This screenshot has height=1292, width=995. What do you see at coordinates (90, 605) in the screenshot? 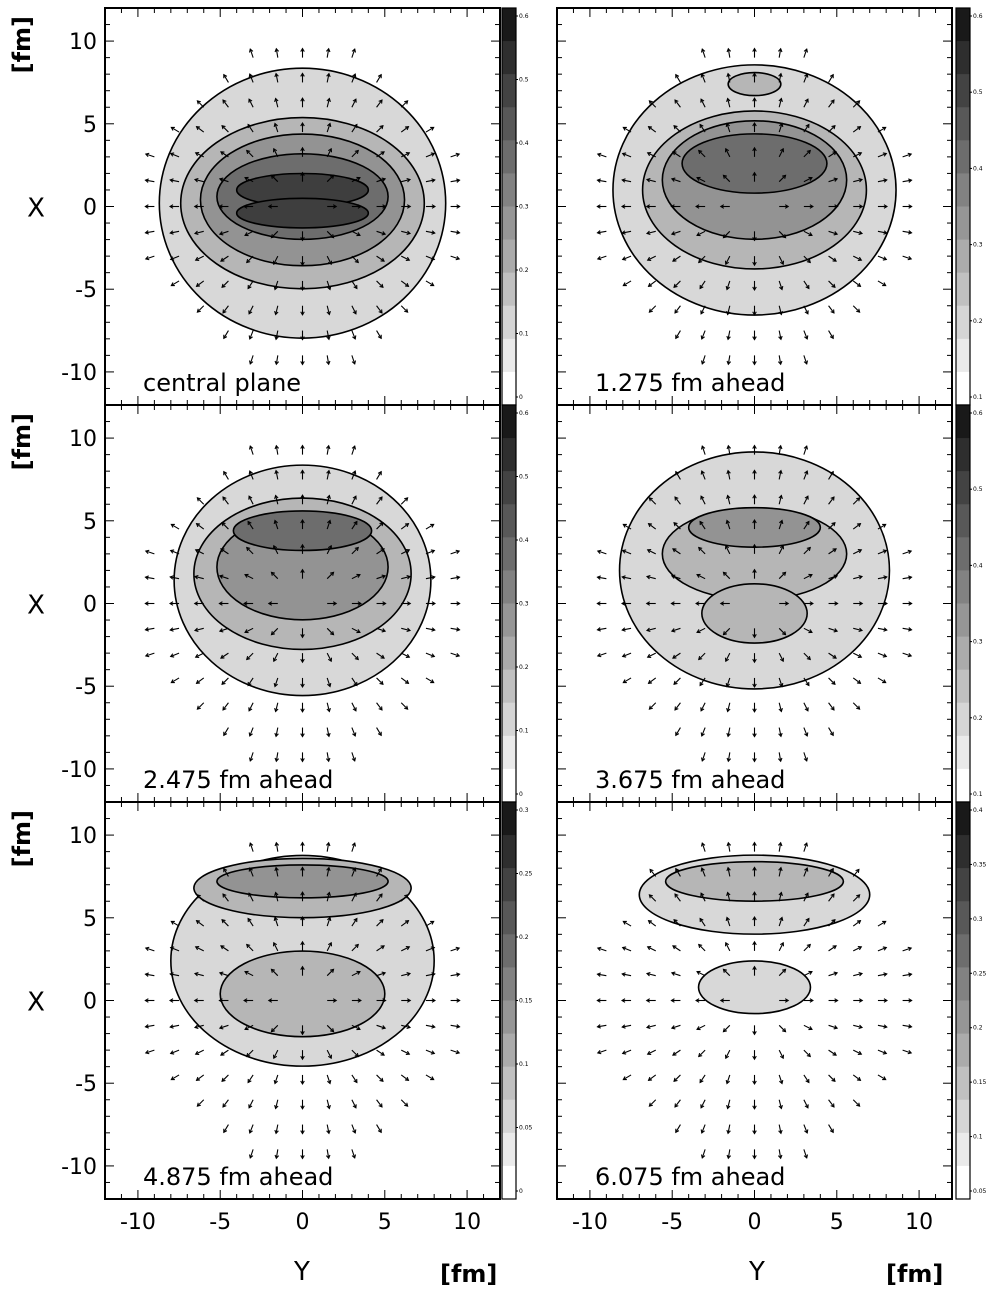
I see `y-tick-label: 0` at bounding box center [90, 605].